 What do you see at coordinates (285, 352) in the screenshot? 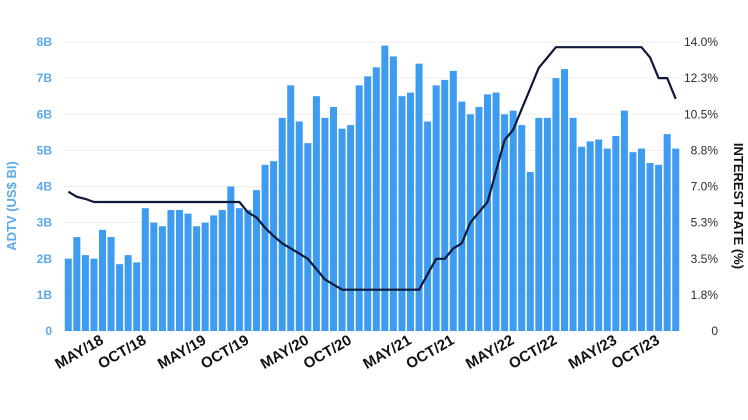
I see `x-tick-label: MAY/20` at bounding box center [285, 352].